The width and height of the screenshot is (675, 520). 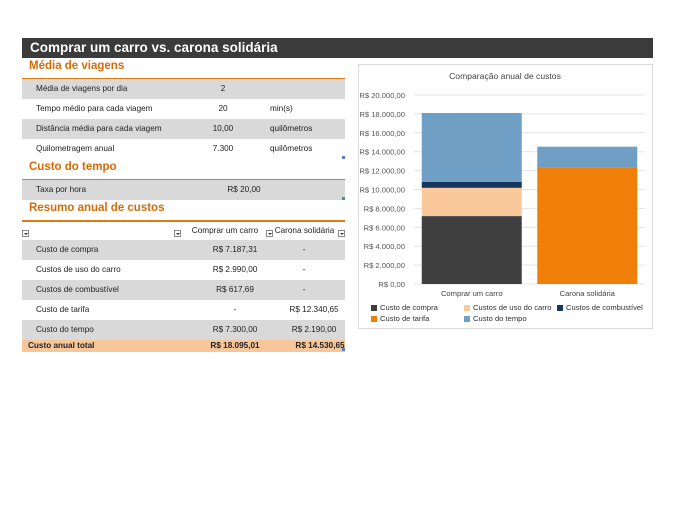 I want to click on y-tick-label: R$ 4.000,00, so click(x=384, y=246).